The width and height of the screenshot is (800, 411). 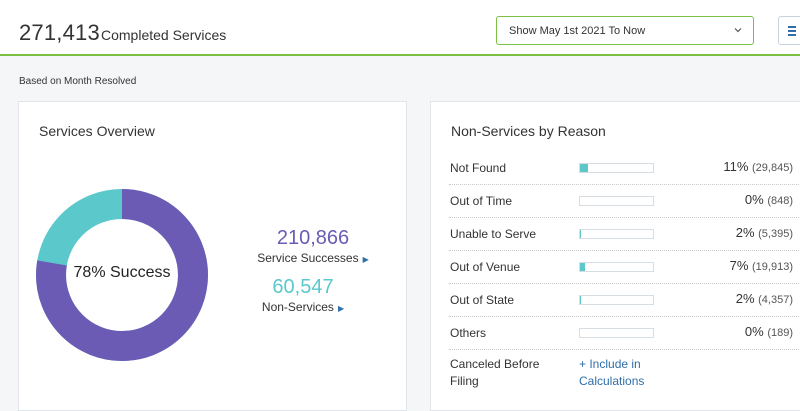 What do you see at coordinates (482, 300) in the screenshot?
I see `reason-name: Out of State` at bounding box center [482, 300].